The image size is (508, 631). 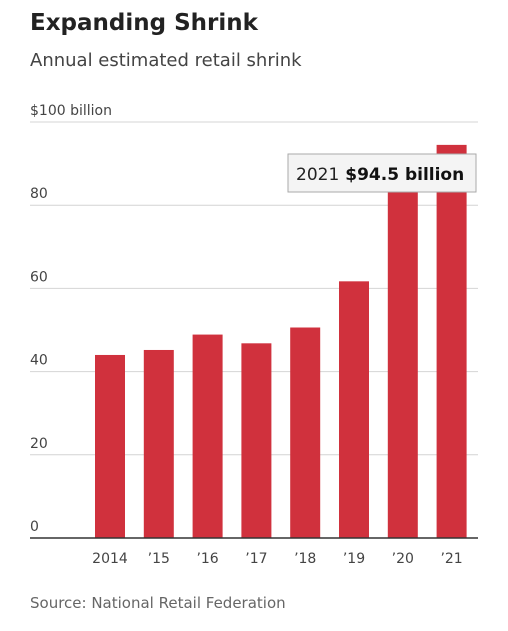 What do you see at coordinates (207, 559) in the screenshot?
I see `x-tick-label-2: ’16` at bounding box center [207, 559].